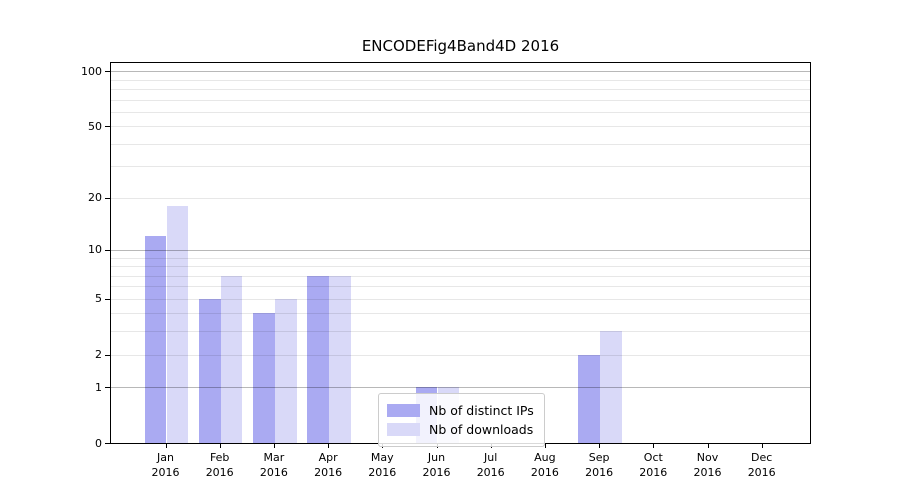 This screenshot has height=500, width=900. Describe the element at coordinates (340, 359) in the screenshot. I see `bar-downloads-apr` at that location.